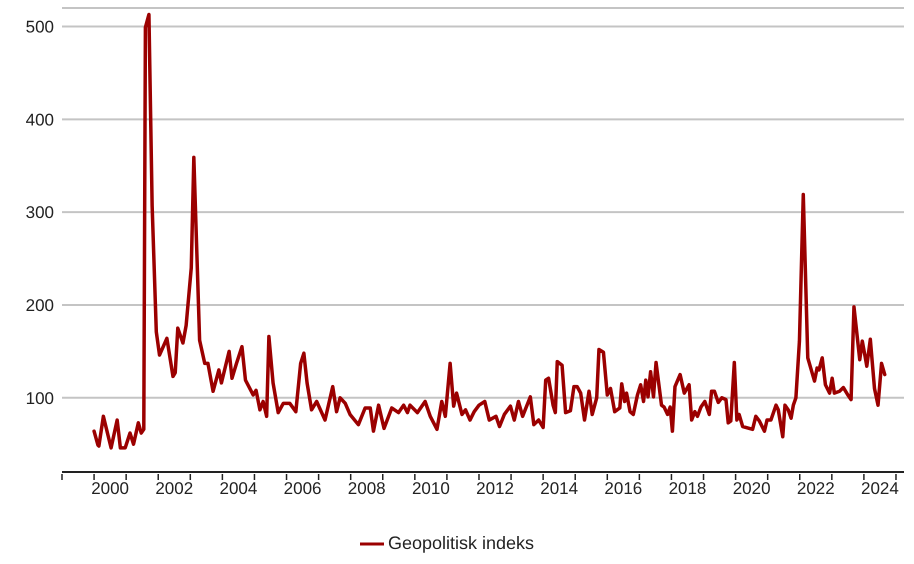  Describe the element at coordinates (40, 212) in the screenshot. I see `y-tick-label: 300` at that location.